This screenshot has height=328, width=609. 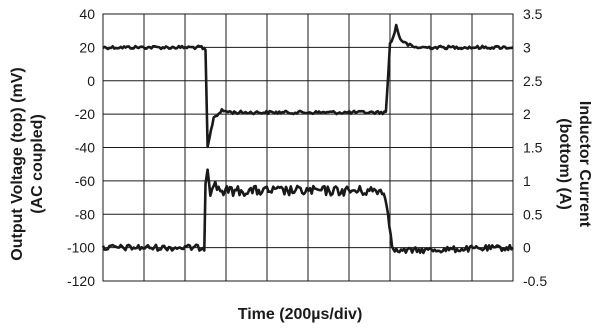 I want to click on right-axis-ticks: 3.5 3 2.5 2 1.5 1 0.5 0 -0.5, so click(x=535, y=147).